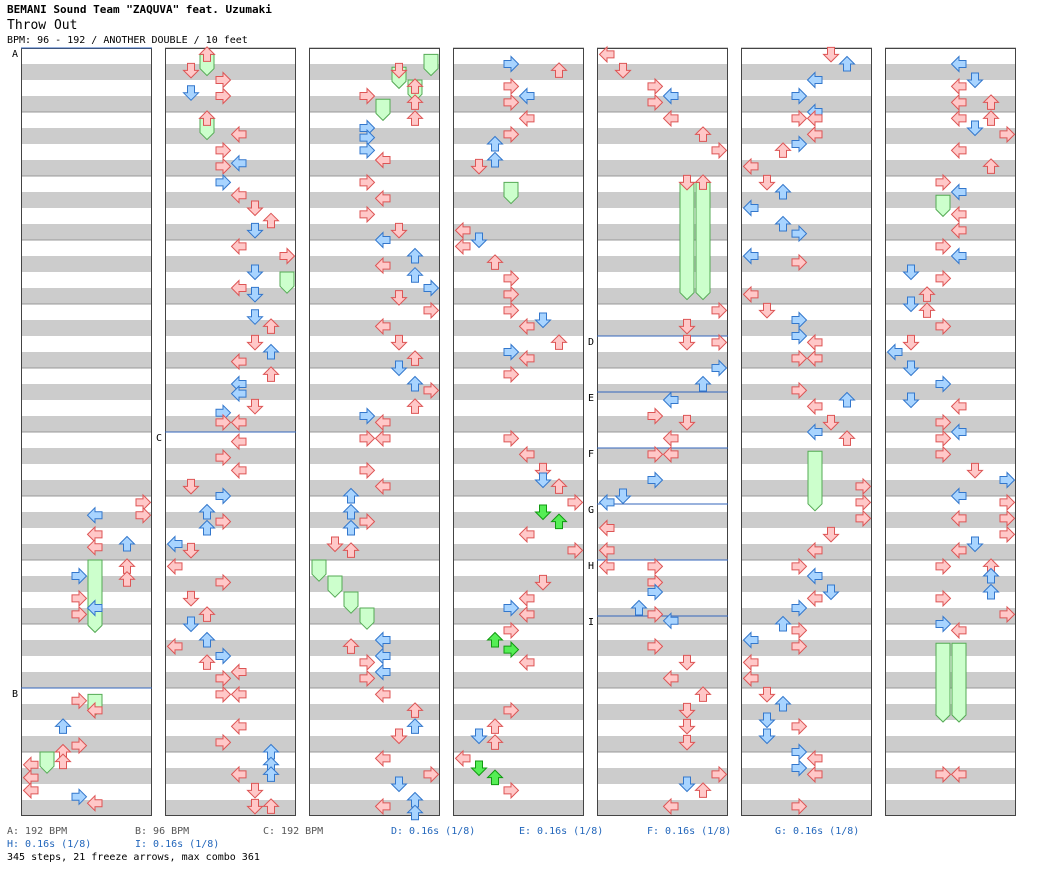  Describe the element at coordinates (15, 54) in the screenshot. I see `marker-label: A` at that location.